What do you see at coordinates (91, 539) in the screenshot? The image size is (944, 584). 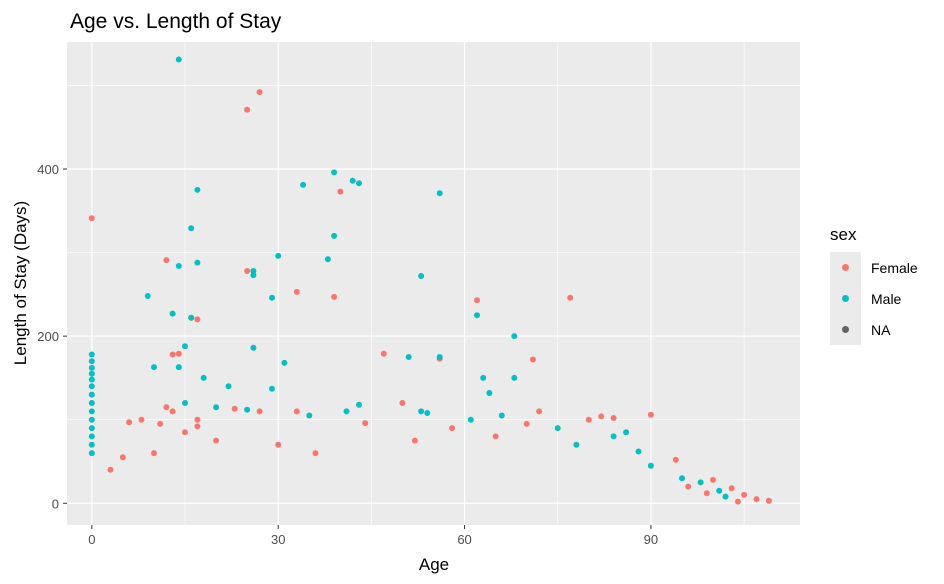 I see `x-tick-label: 0` at bounding box center [91, 539].